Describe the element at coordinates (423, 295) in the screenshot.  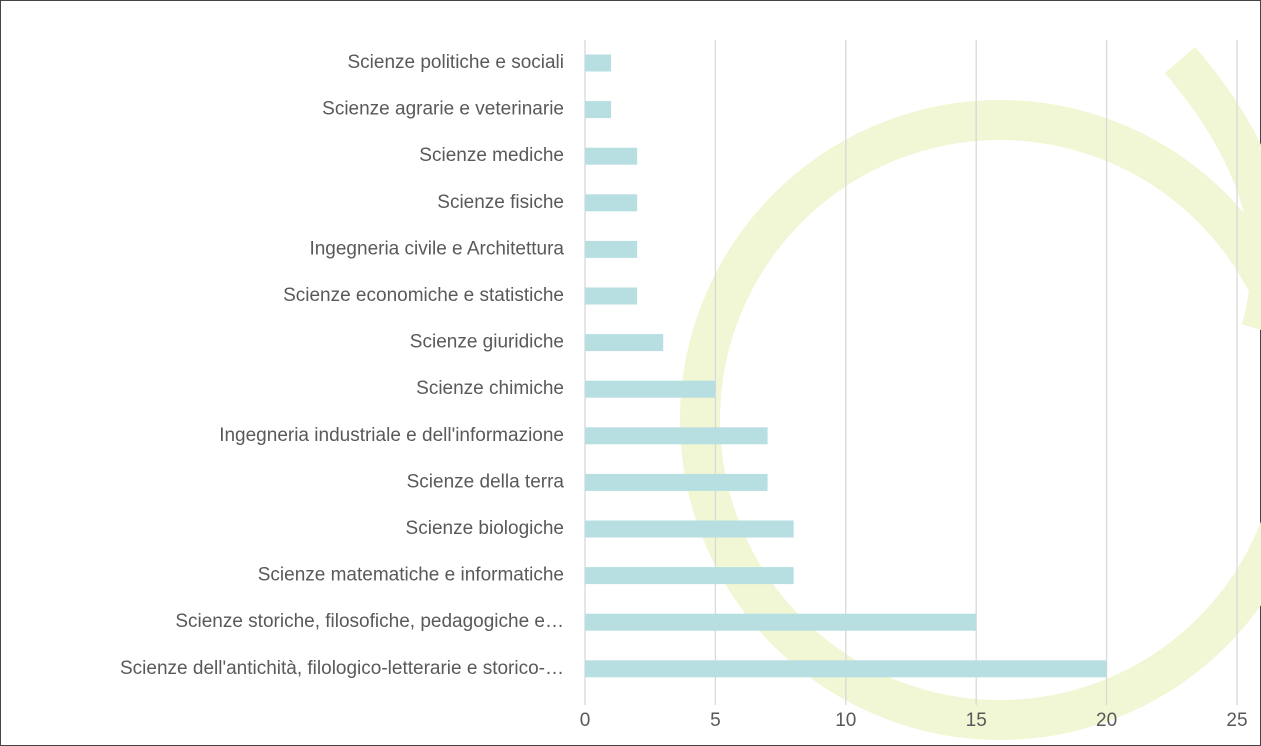
I see `y-tick-label: Scienze economiche e statistiche` at that location.